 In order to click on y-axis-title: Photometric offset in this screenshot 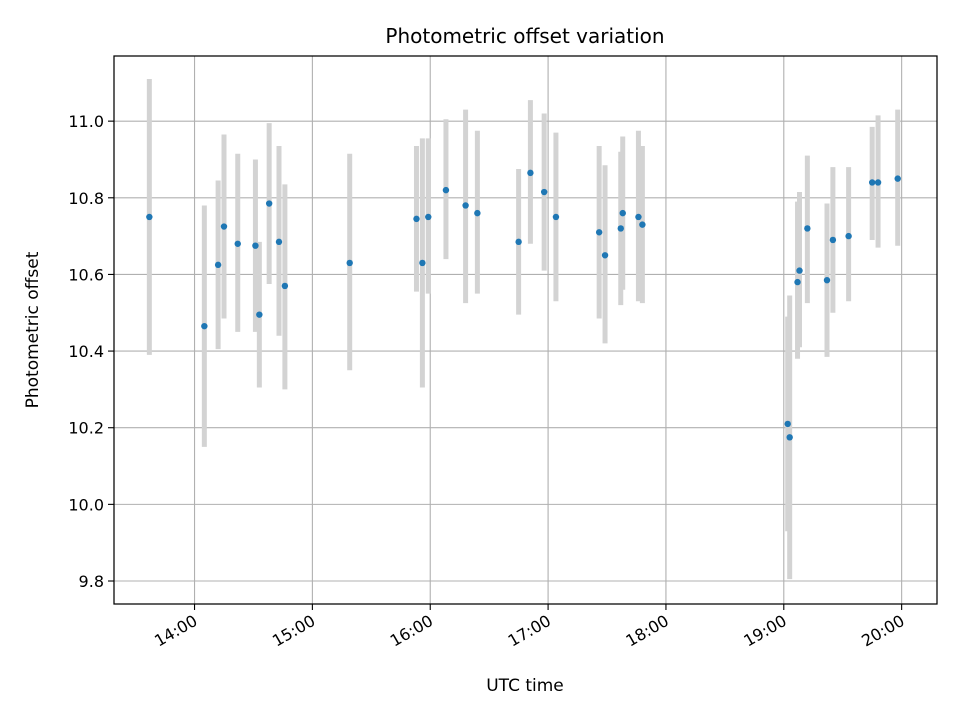, I will do `click(33, 329)`.